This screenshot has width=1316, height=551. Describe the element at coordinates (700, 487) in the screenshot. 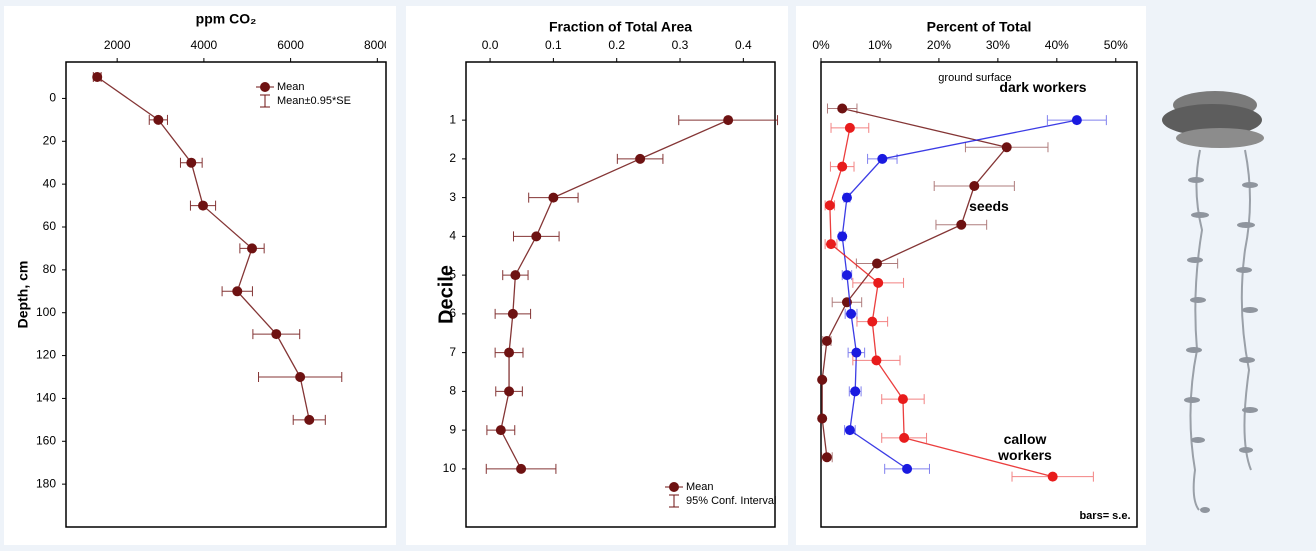

I see `legend-label: Mean` at that location.